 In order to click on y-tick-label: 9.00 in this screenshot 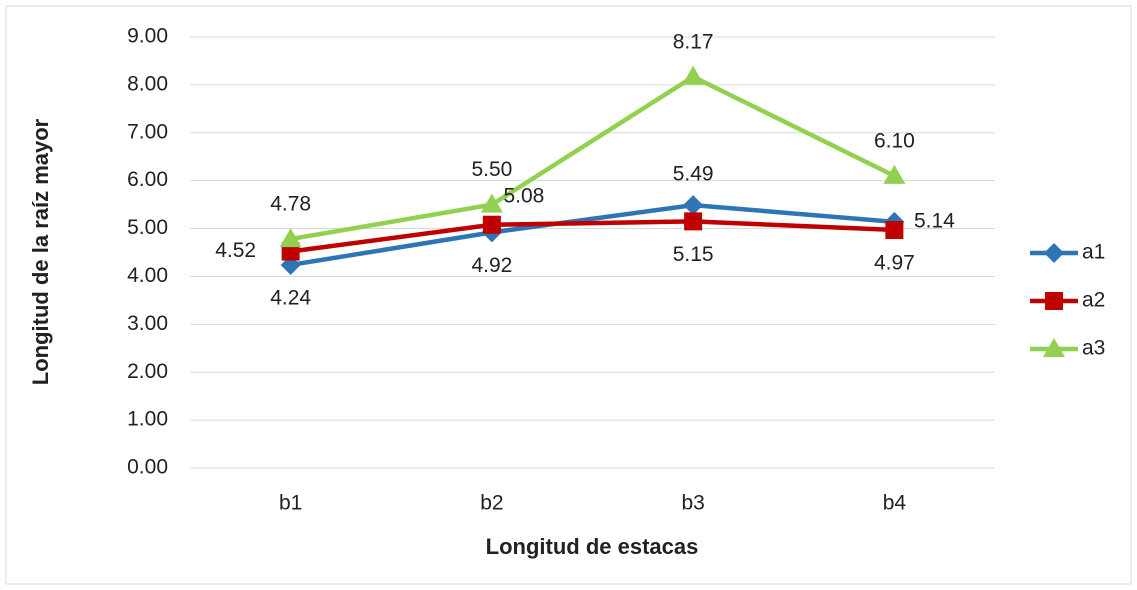, I will do `click(147, 36)`.